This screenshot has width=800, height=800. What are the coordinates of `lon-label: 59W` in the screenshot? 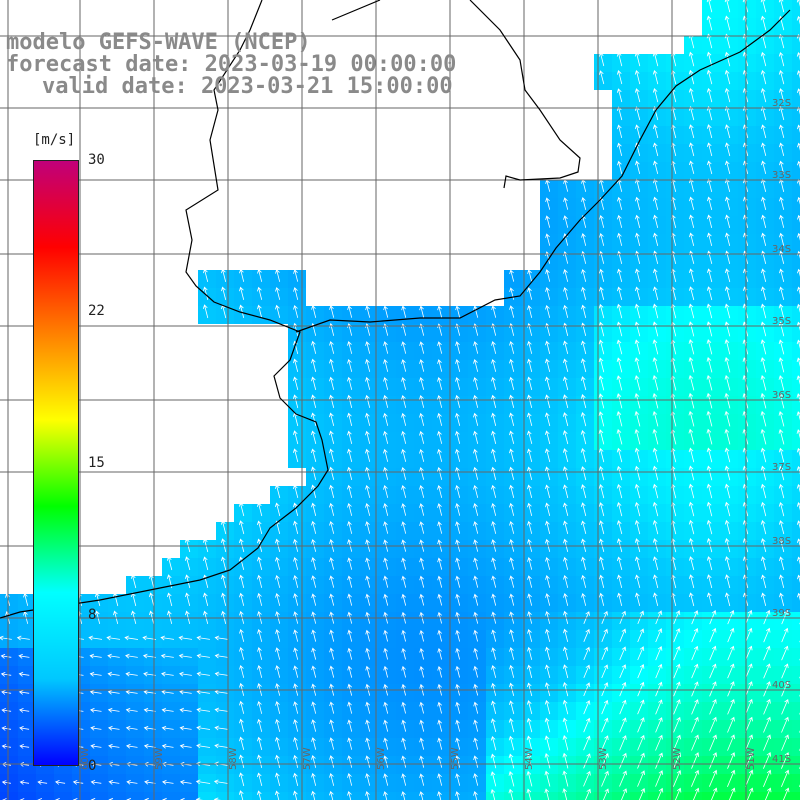 It's located at (159, 758).